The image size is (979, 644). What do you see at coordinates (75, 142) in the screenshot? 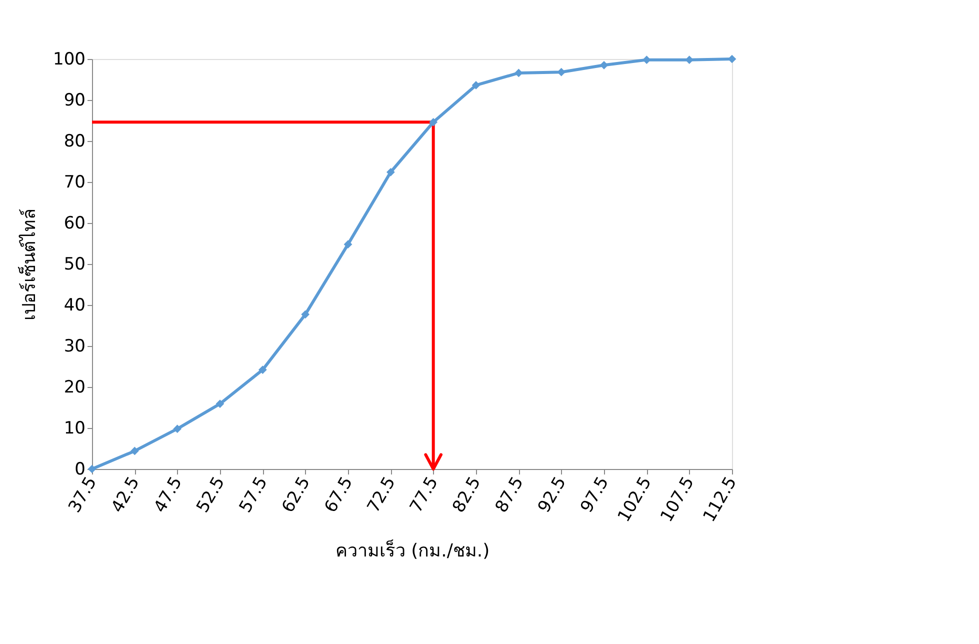
I see `y-tick-label: 80` at bounding box center [75, 142].